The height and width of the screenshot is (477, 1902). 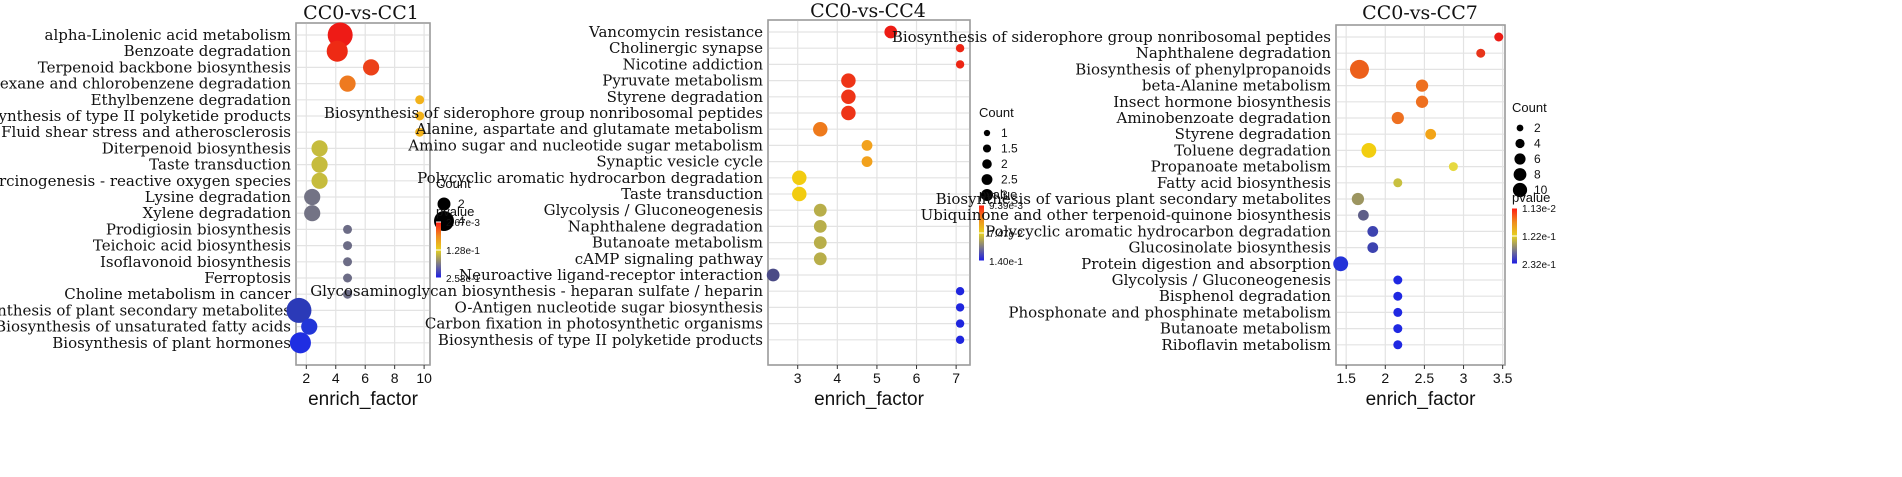 What do you see at coordinates (1004, 195) in the screenshot?
I see `size-legend-label: 3` at bounding box center [1004, 195].